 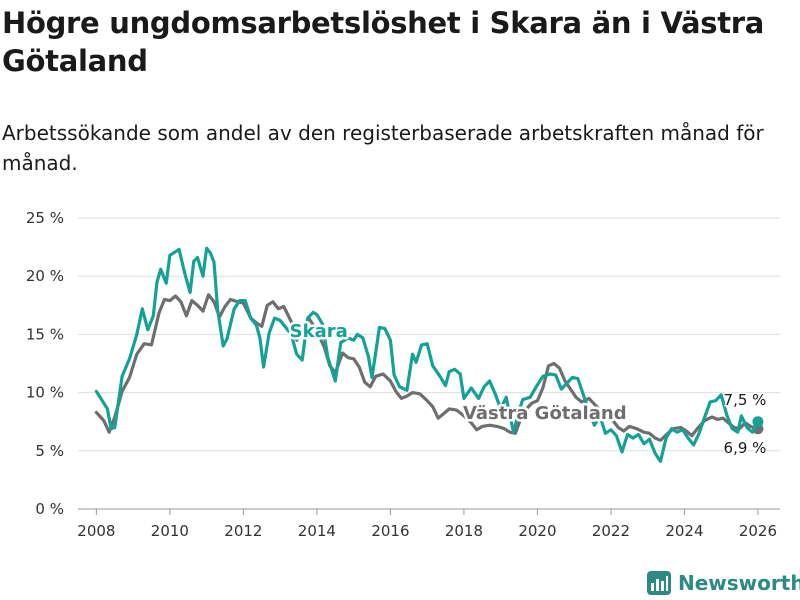 What do you see at coordinates (537, 531) in the screenshot?
I see `x-tick-label: 2020` at bounding box center [537, 531].